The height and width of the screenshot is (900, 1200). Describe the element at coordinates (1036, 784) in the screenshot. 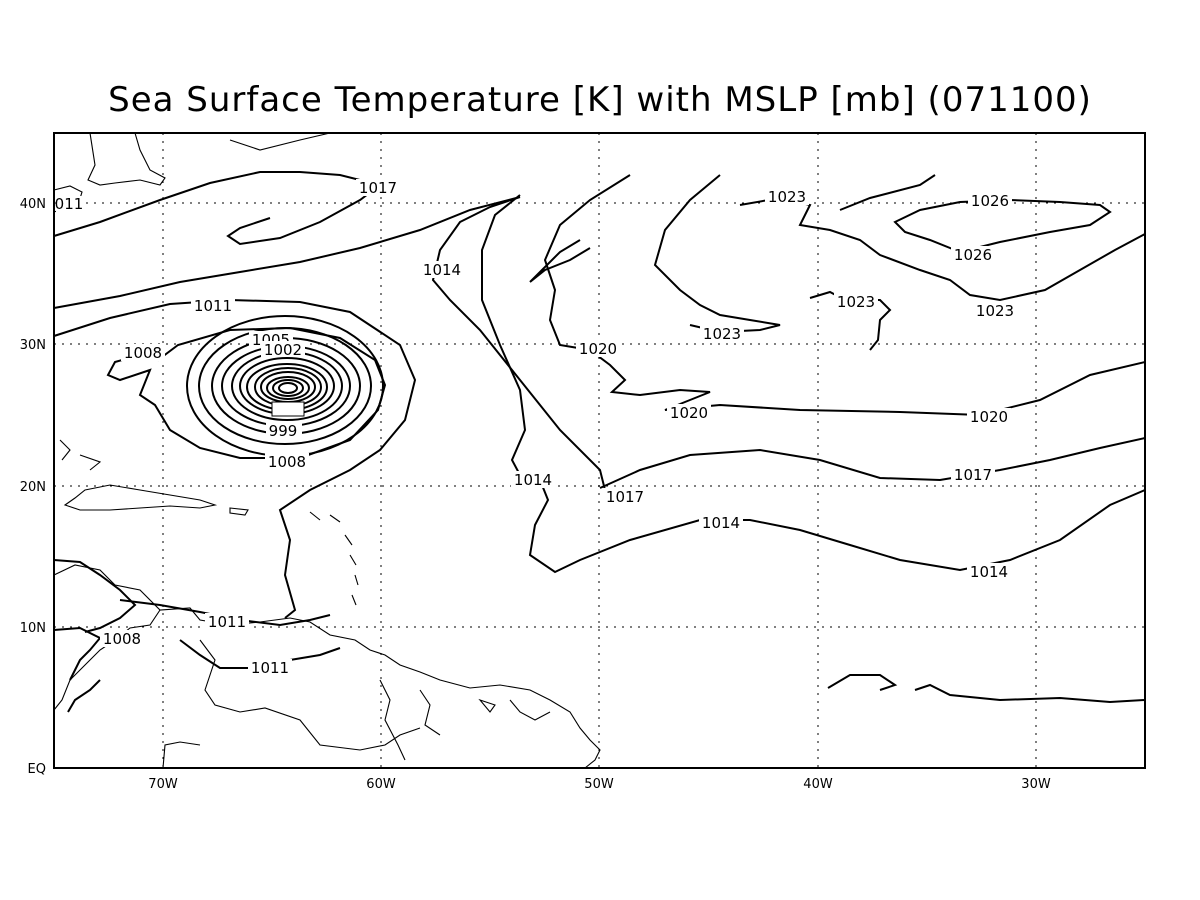

I see `lon-tick: 30W` at that location.